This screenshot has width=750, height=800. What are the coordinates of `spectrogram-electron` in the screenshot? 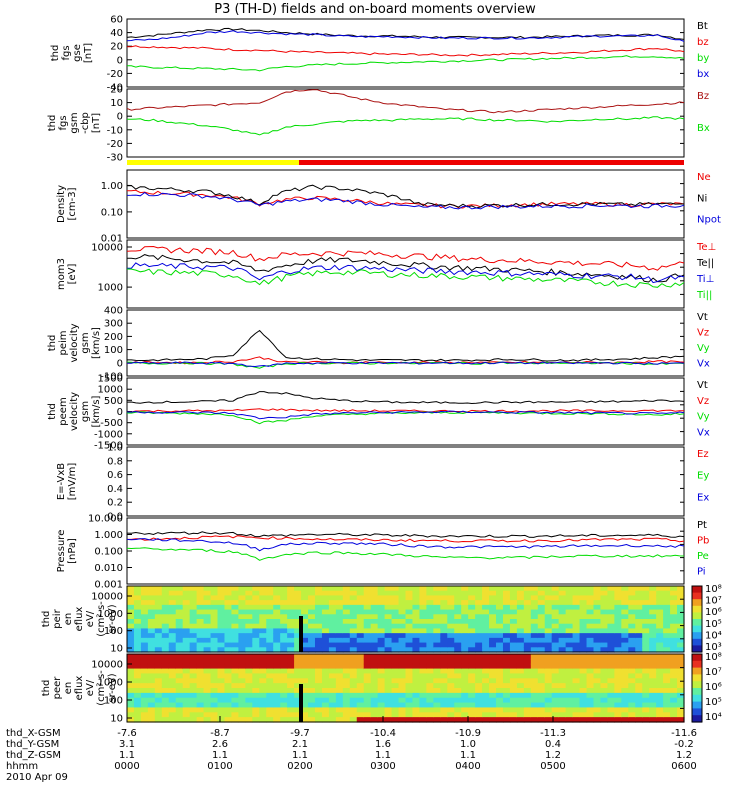 It's located at (406, 688).